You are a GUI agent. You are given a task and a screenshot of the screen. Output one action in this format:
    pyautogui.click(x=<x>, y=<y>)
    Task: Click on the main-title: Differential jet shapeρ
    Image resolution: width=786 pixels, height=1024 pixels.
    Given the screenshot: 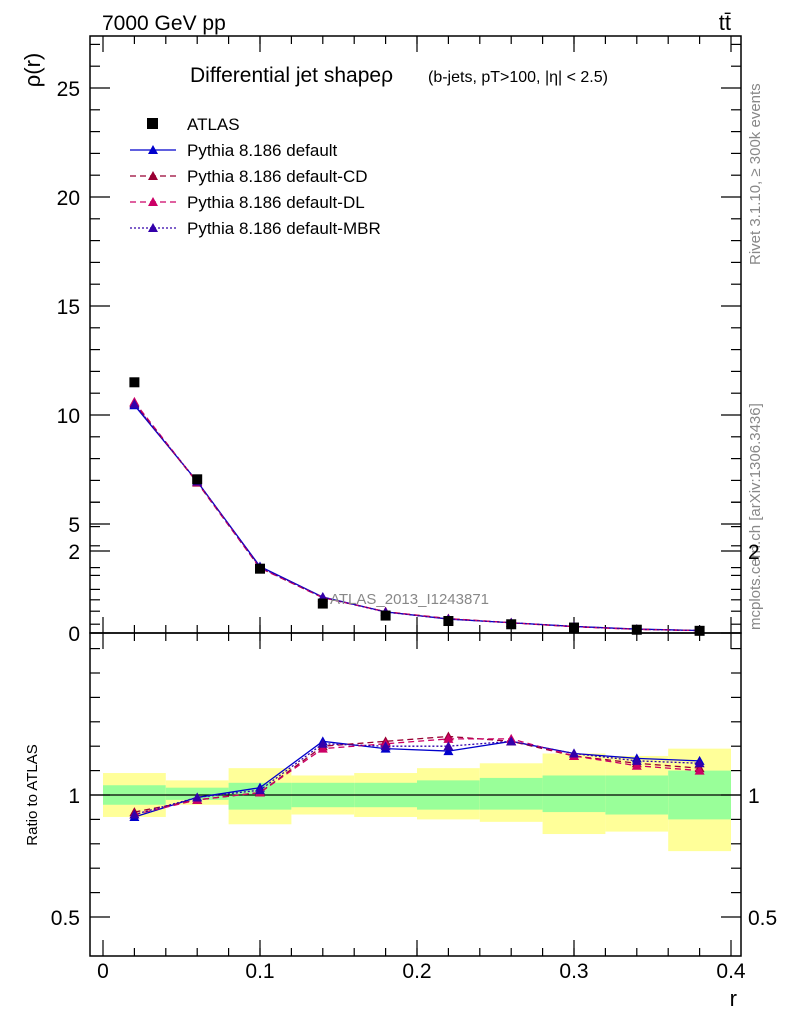 What is the action you would take?
    pyautogui.click(x=291, y=75)
    